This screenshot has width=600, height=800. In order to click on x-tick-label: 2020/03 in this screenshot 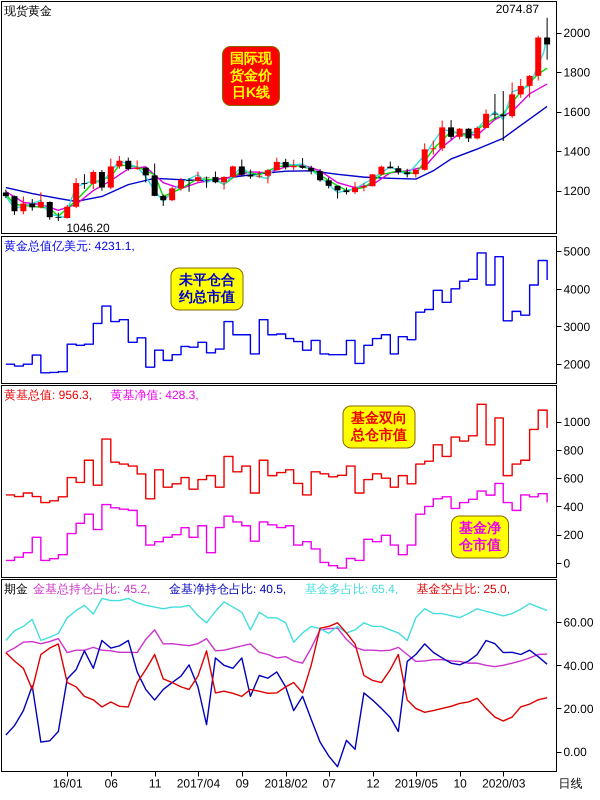, I will do `click(504, 783)`.